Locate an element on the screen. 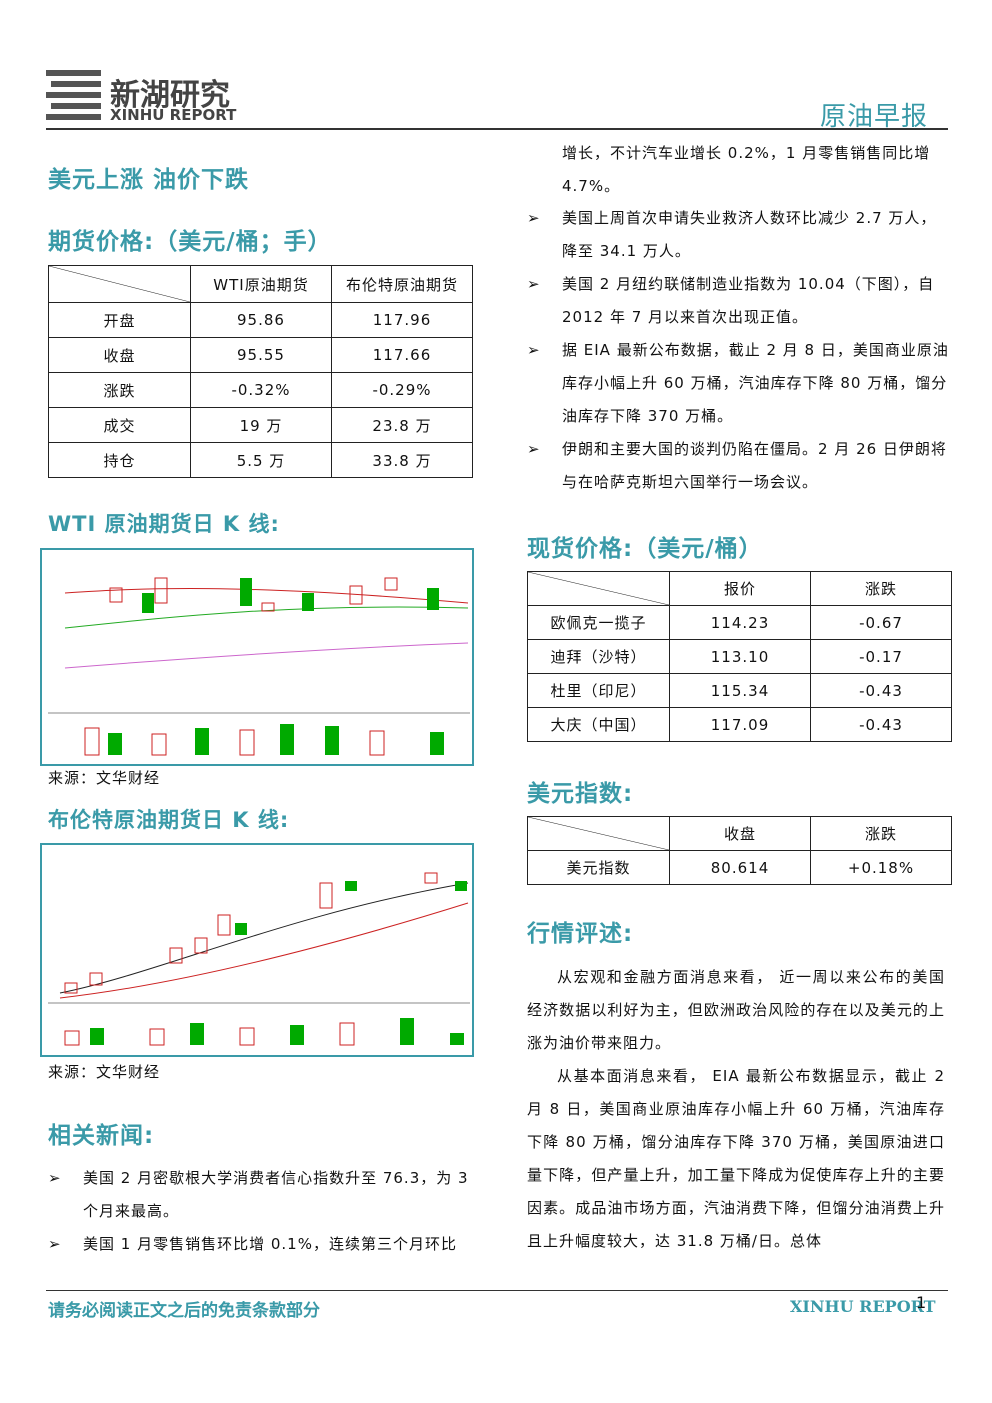  news-continuation: 增长，不计汽车业增长 0.2%，1 月零售销售同比增 4.7%。 is located at coordinates (746, 169).